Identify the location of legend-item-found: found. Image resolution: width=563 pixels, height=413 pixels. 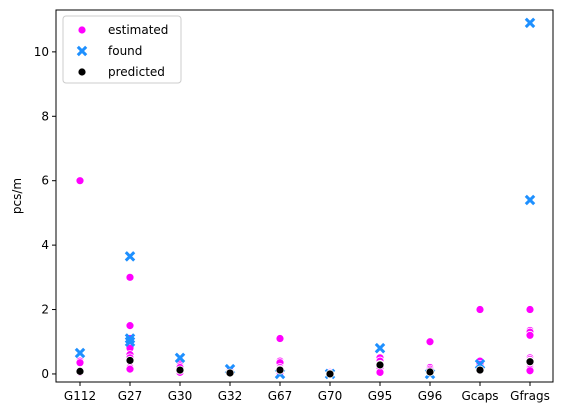
(109, 51).